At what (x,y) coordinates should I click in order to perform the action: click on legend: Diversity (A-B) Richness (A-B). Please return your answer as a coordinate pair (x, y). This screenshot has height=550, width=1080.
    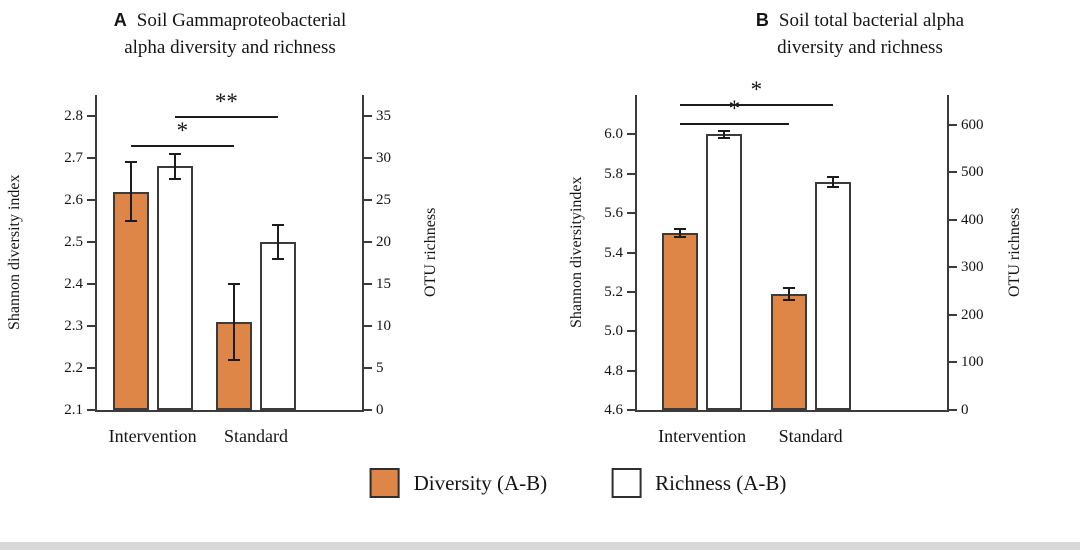
    Looking at the image, I should click on (577, 483).